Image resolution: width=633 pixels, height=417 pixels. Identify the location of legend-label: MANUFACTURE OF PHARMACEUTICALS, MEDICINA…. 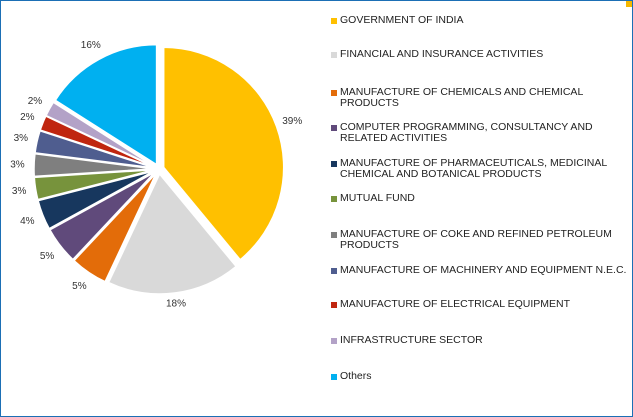
(473, 168).